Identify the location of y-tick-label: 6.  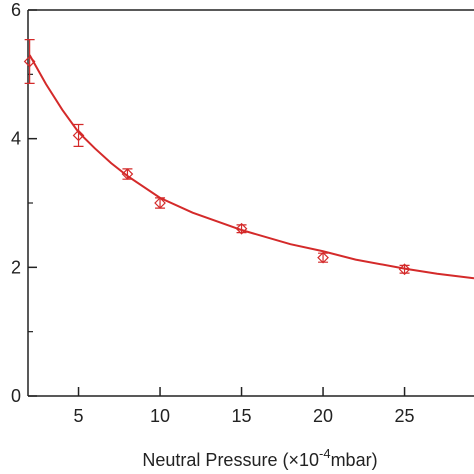
(16, 10).